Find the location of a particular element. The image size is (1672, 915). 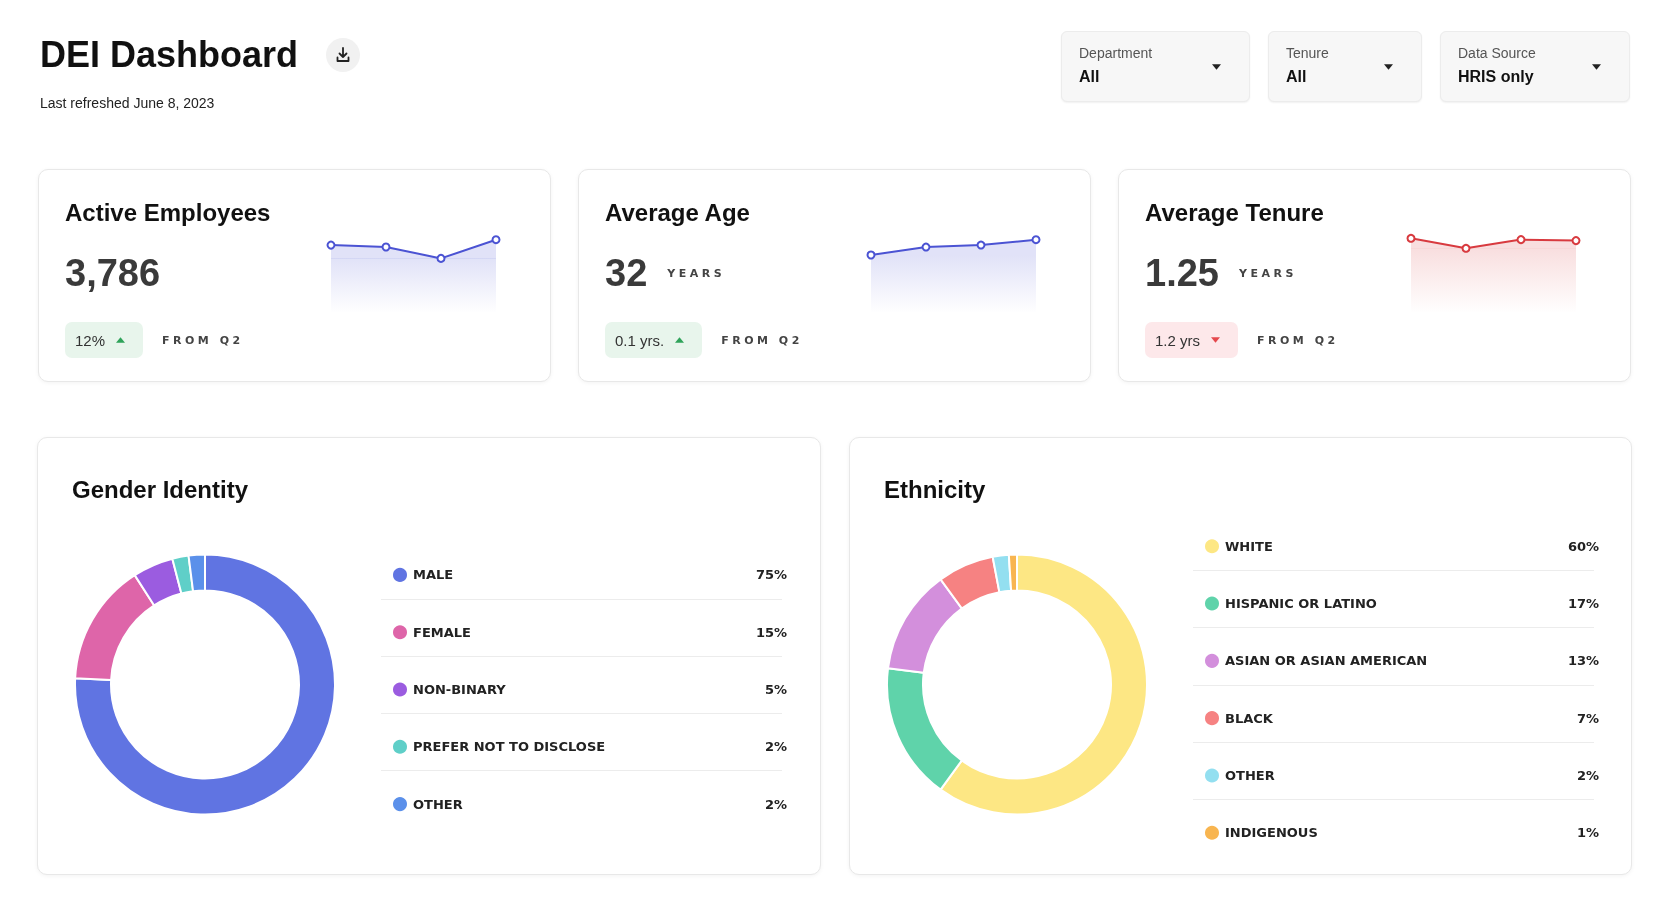

legend-label: HISPANIC OR LATINO is located at coordinates (1301, 604).